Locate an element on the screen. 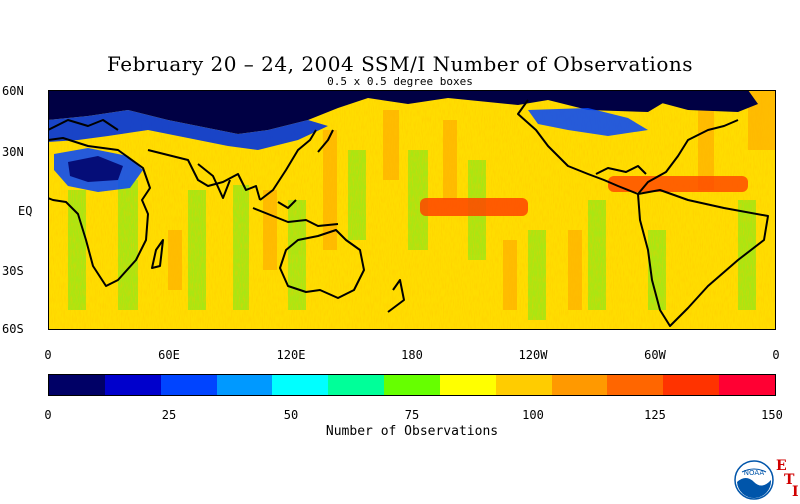  northern-dark-region is located at coordinates (358, 112).